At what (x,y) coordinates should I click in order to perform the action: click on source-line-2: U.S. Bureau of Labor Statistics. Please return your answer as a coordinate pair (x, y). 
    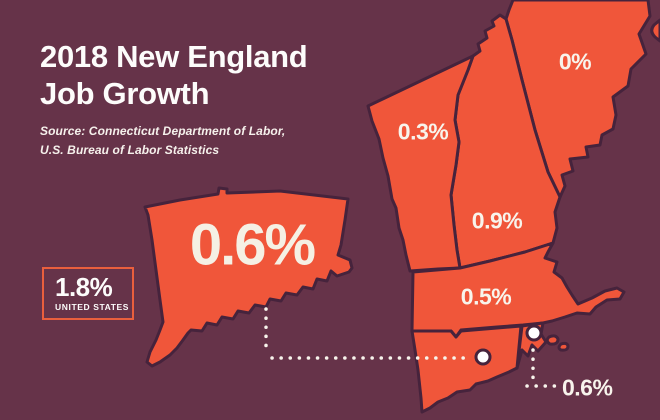
    Looking at the image, I should click on (130, 150).